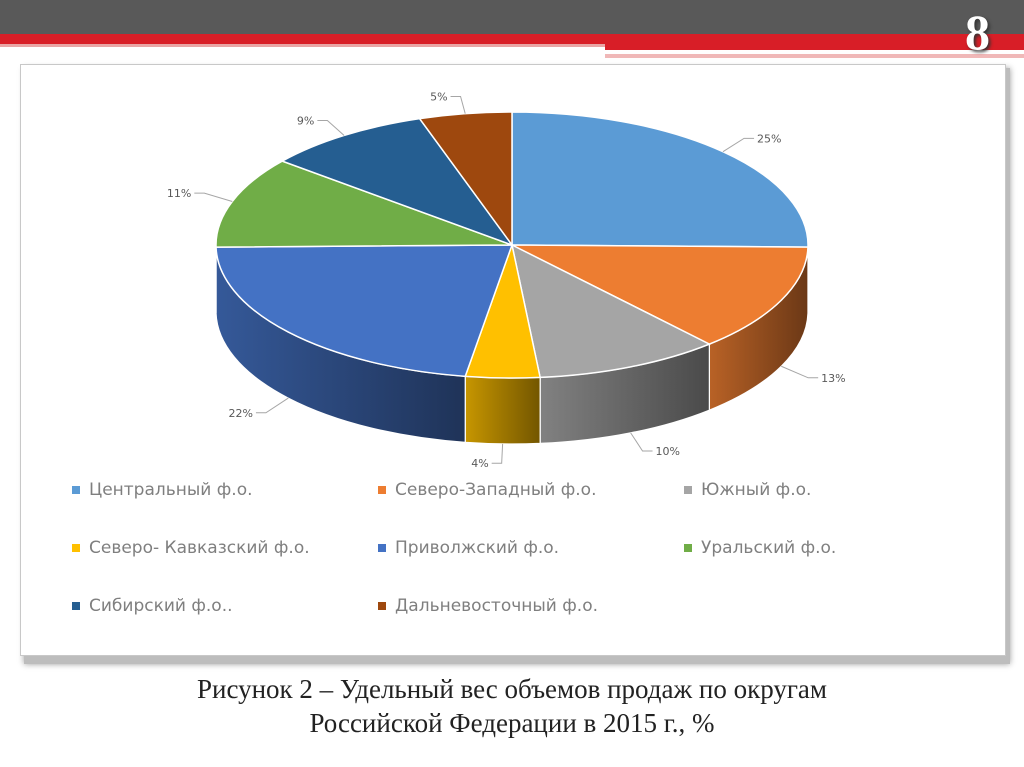 The width and height of the screenshot is (1024, 767). I want to click on legend-item-северо-западный-ф-о: Северо-Западный ф.о., so click(487, 490).